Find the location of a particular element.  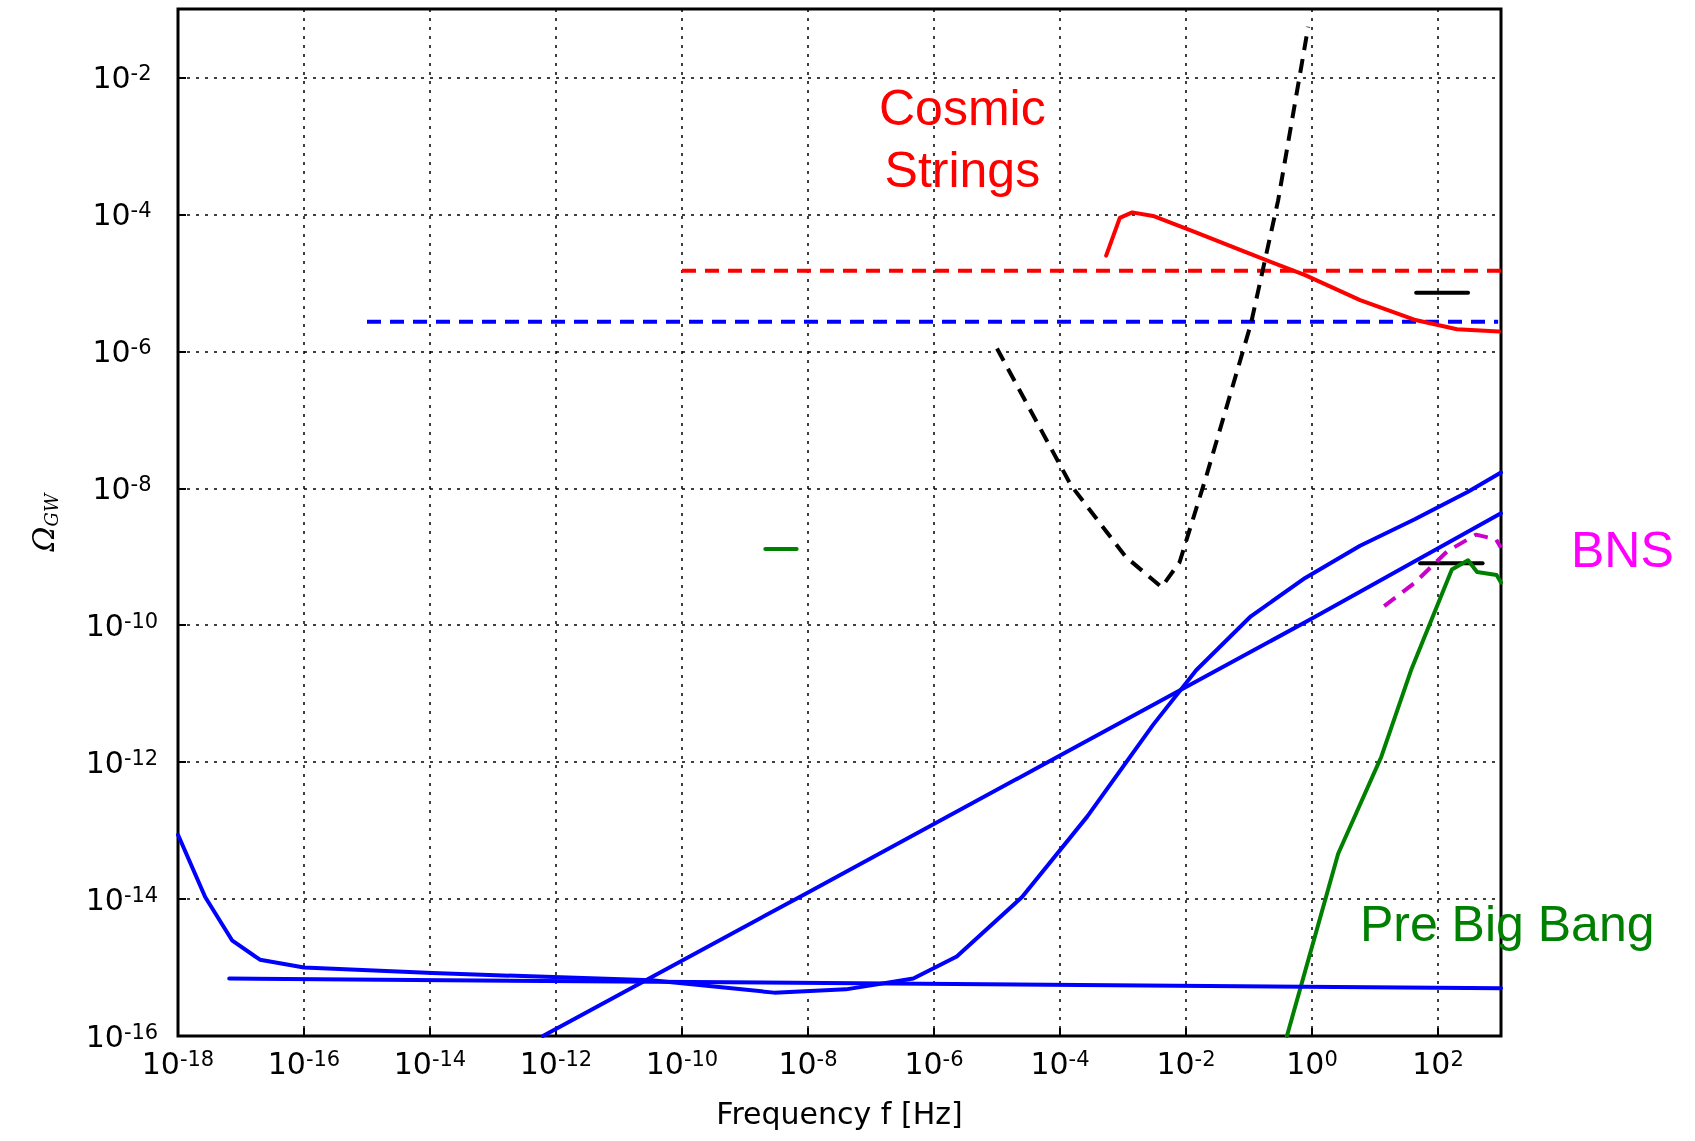

y-axis-title: ΩGW is located at coordinates (44, 522).